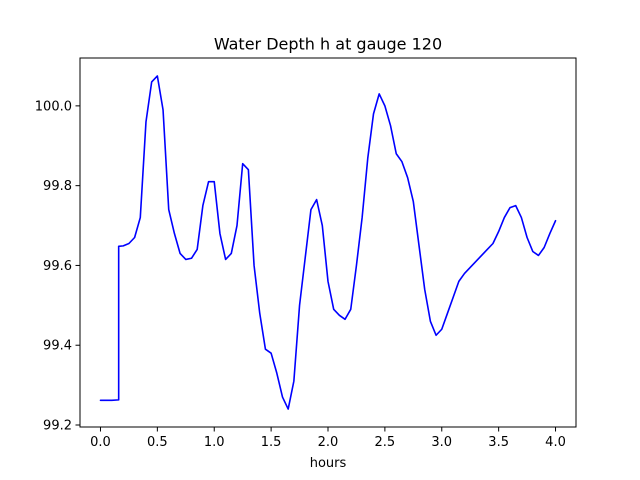 Image resolution: width=640 pixels, height=480 pixels. Describe the element at coordinates (441, 442) in the screenshot. I see `x-tick-label: 3.0` at that location.